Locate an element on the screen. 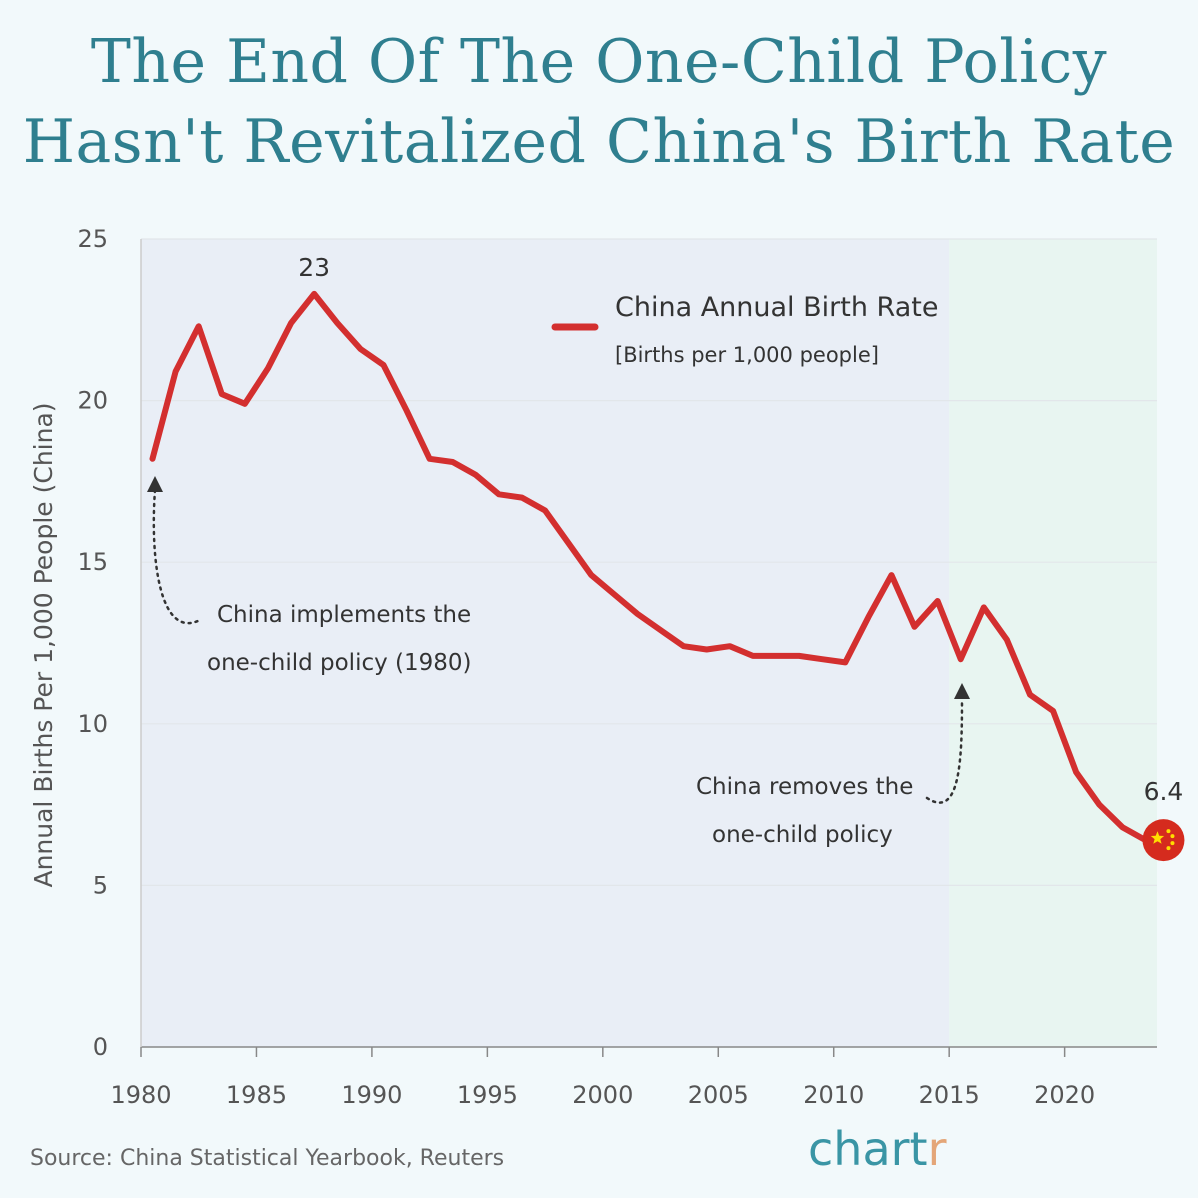 The image size is (1198, 1198). x-tick-2005: 2005 is located at coordinates (718, 1095).